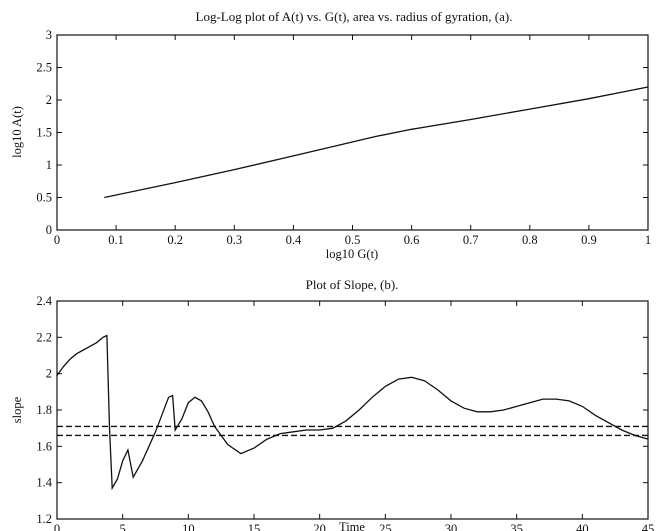 The height and width of the screenshot is (531, 656). I want to click on x-tick-label: 10, so click(188, 526).